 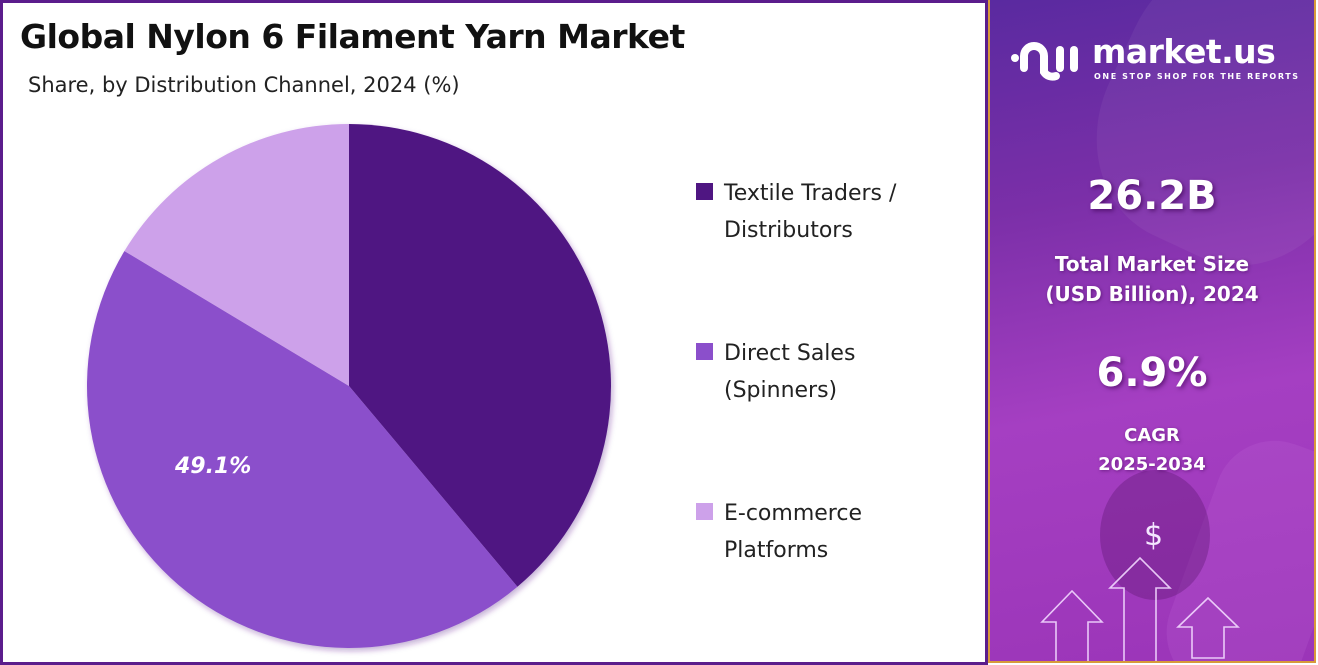 What do you see at coordinates (1152, 435) in the screenshot?
I see `cagr-label-line1: CAGR` at bounding box center [1152, 435].